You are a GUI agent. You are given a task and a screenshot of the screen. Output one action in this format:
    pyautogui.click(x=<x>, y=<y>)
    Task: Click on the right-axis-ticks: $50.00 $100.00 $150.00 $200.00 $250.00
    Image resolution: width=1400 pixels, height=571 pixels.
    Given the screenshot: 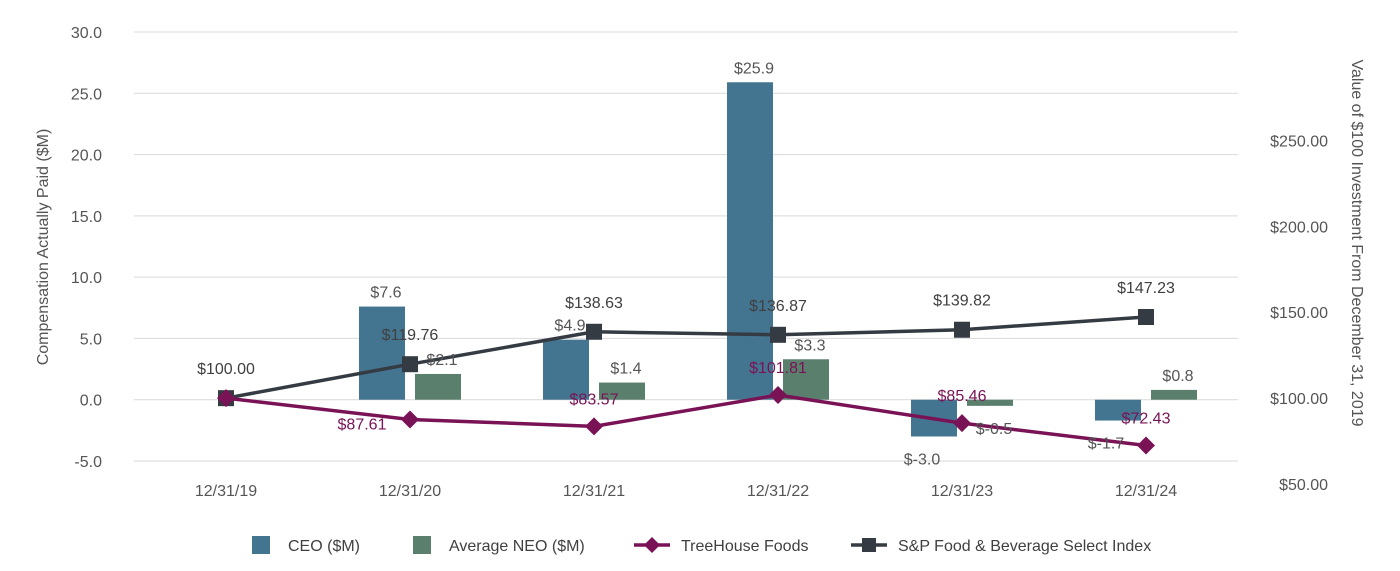 What is the action you would take?
    pyautogui.click(x=1299, y=313)
    